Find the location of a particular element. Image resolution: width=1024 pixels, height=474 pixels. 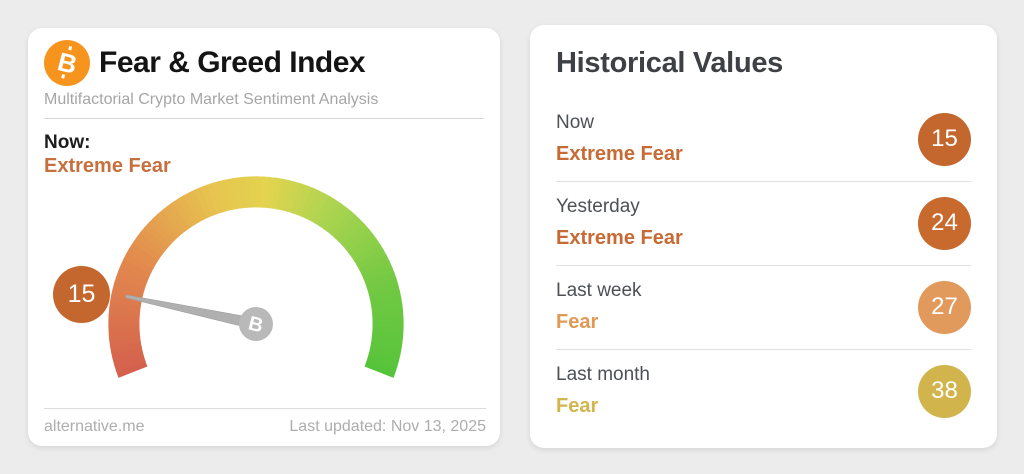

gauge-card-header: B Fear & Greed Index is located at coordinates (264, 63).